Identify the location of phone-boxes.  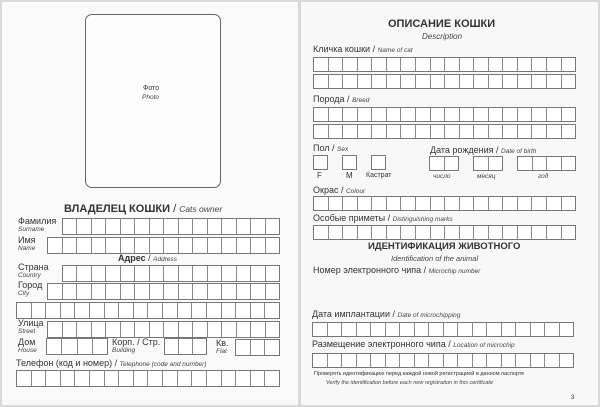
(148, 378).